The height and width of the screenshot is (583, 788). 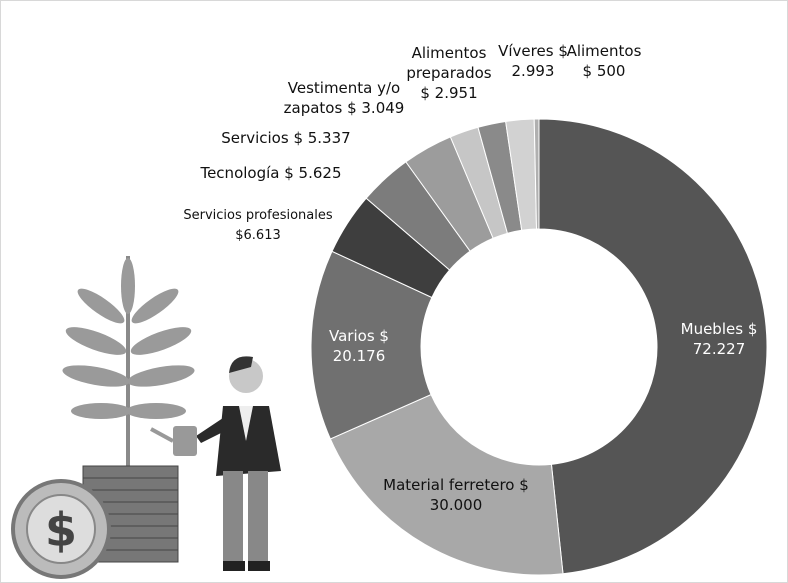 I want to click on category-name: Material ferretero, so click(x=449, y=485).